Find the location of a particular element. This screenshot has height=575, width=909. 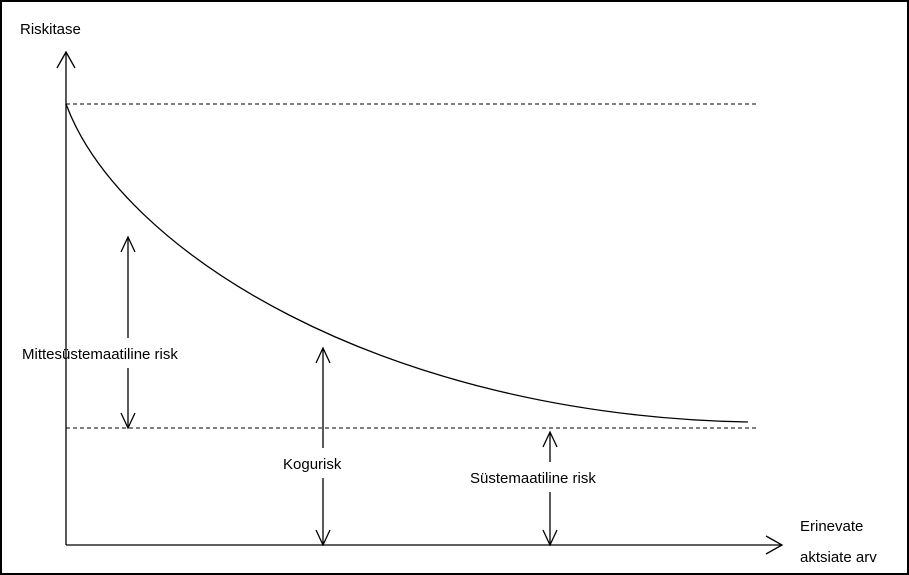

systematic-label: Süstemaatiline risk is located at coordinates (533, 478).